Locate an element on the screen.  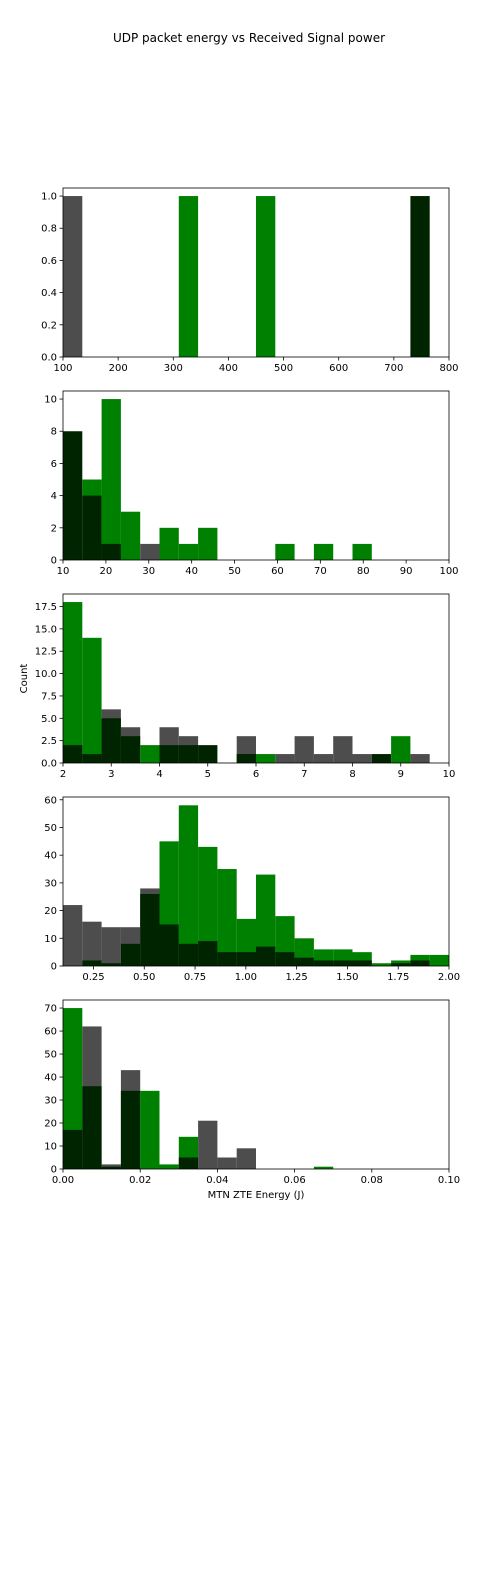
x-tick-label: 30 is located at coordinates (148, 571).